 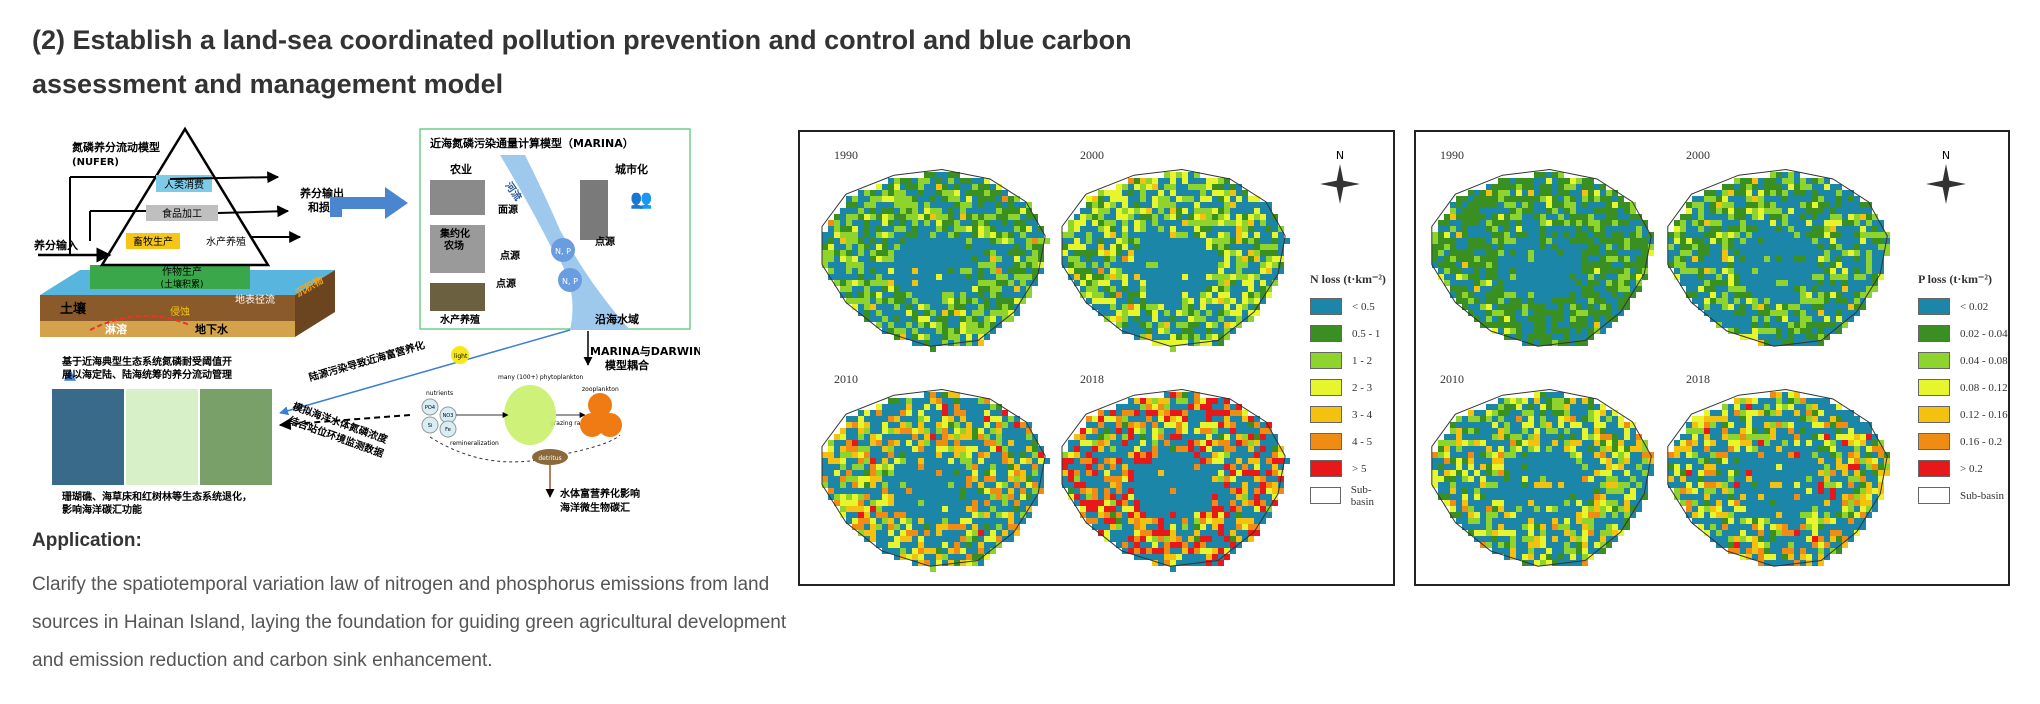 What do you see at coordinates (1984, 414) in the screenshot?
I see `p-loss-legend-label: 0.12 - 0.16` at bounding box center [1984, 414].